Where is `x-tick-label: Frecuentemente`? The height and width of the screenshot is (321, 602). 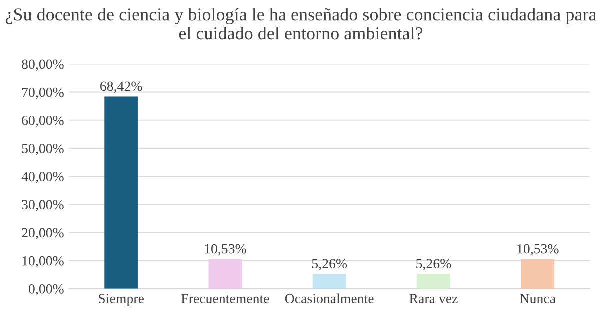 x-tick-label: Frecuentemente is located at coordinates (226, 299).